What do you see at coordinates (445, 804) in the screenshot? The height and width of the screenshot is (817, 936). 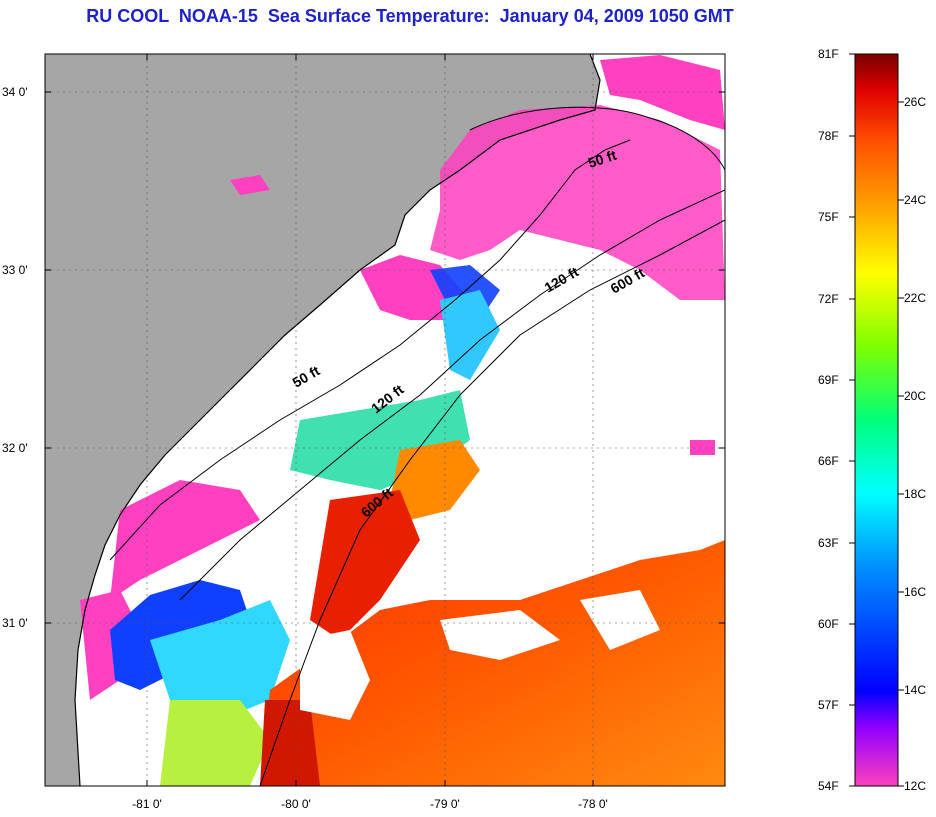 I see `longitude-label: -79 0'` at bounding box center [445, 804].